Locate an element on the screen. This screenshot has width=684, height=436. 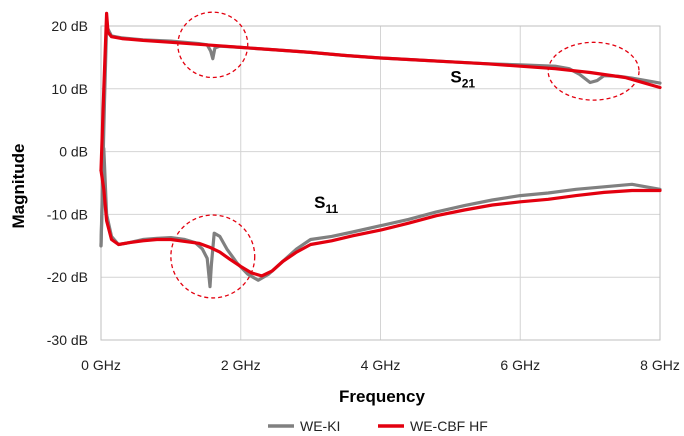
x-tick-label: 2 GHz is located at coordinates (241, 365).